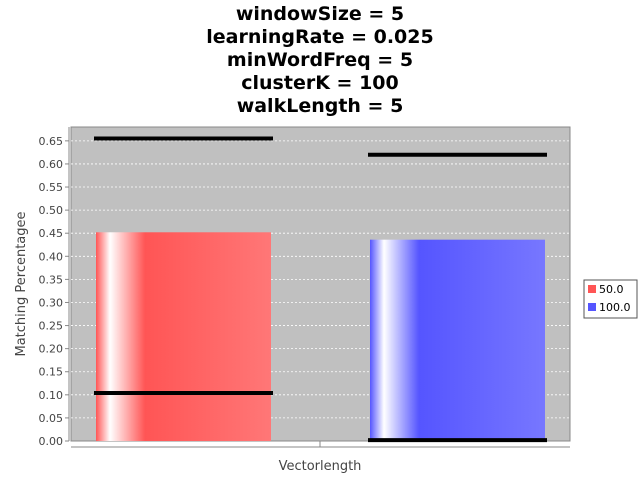  I want to click on legend-label: 100.0, so click(615, 307).